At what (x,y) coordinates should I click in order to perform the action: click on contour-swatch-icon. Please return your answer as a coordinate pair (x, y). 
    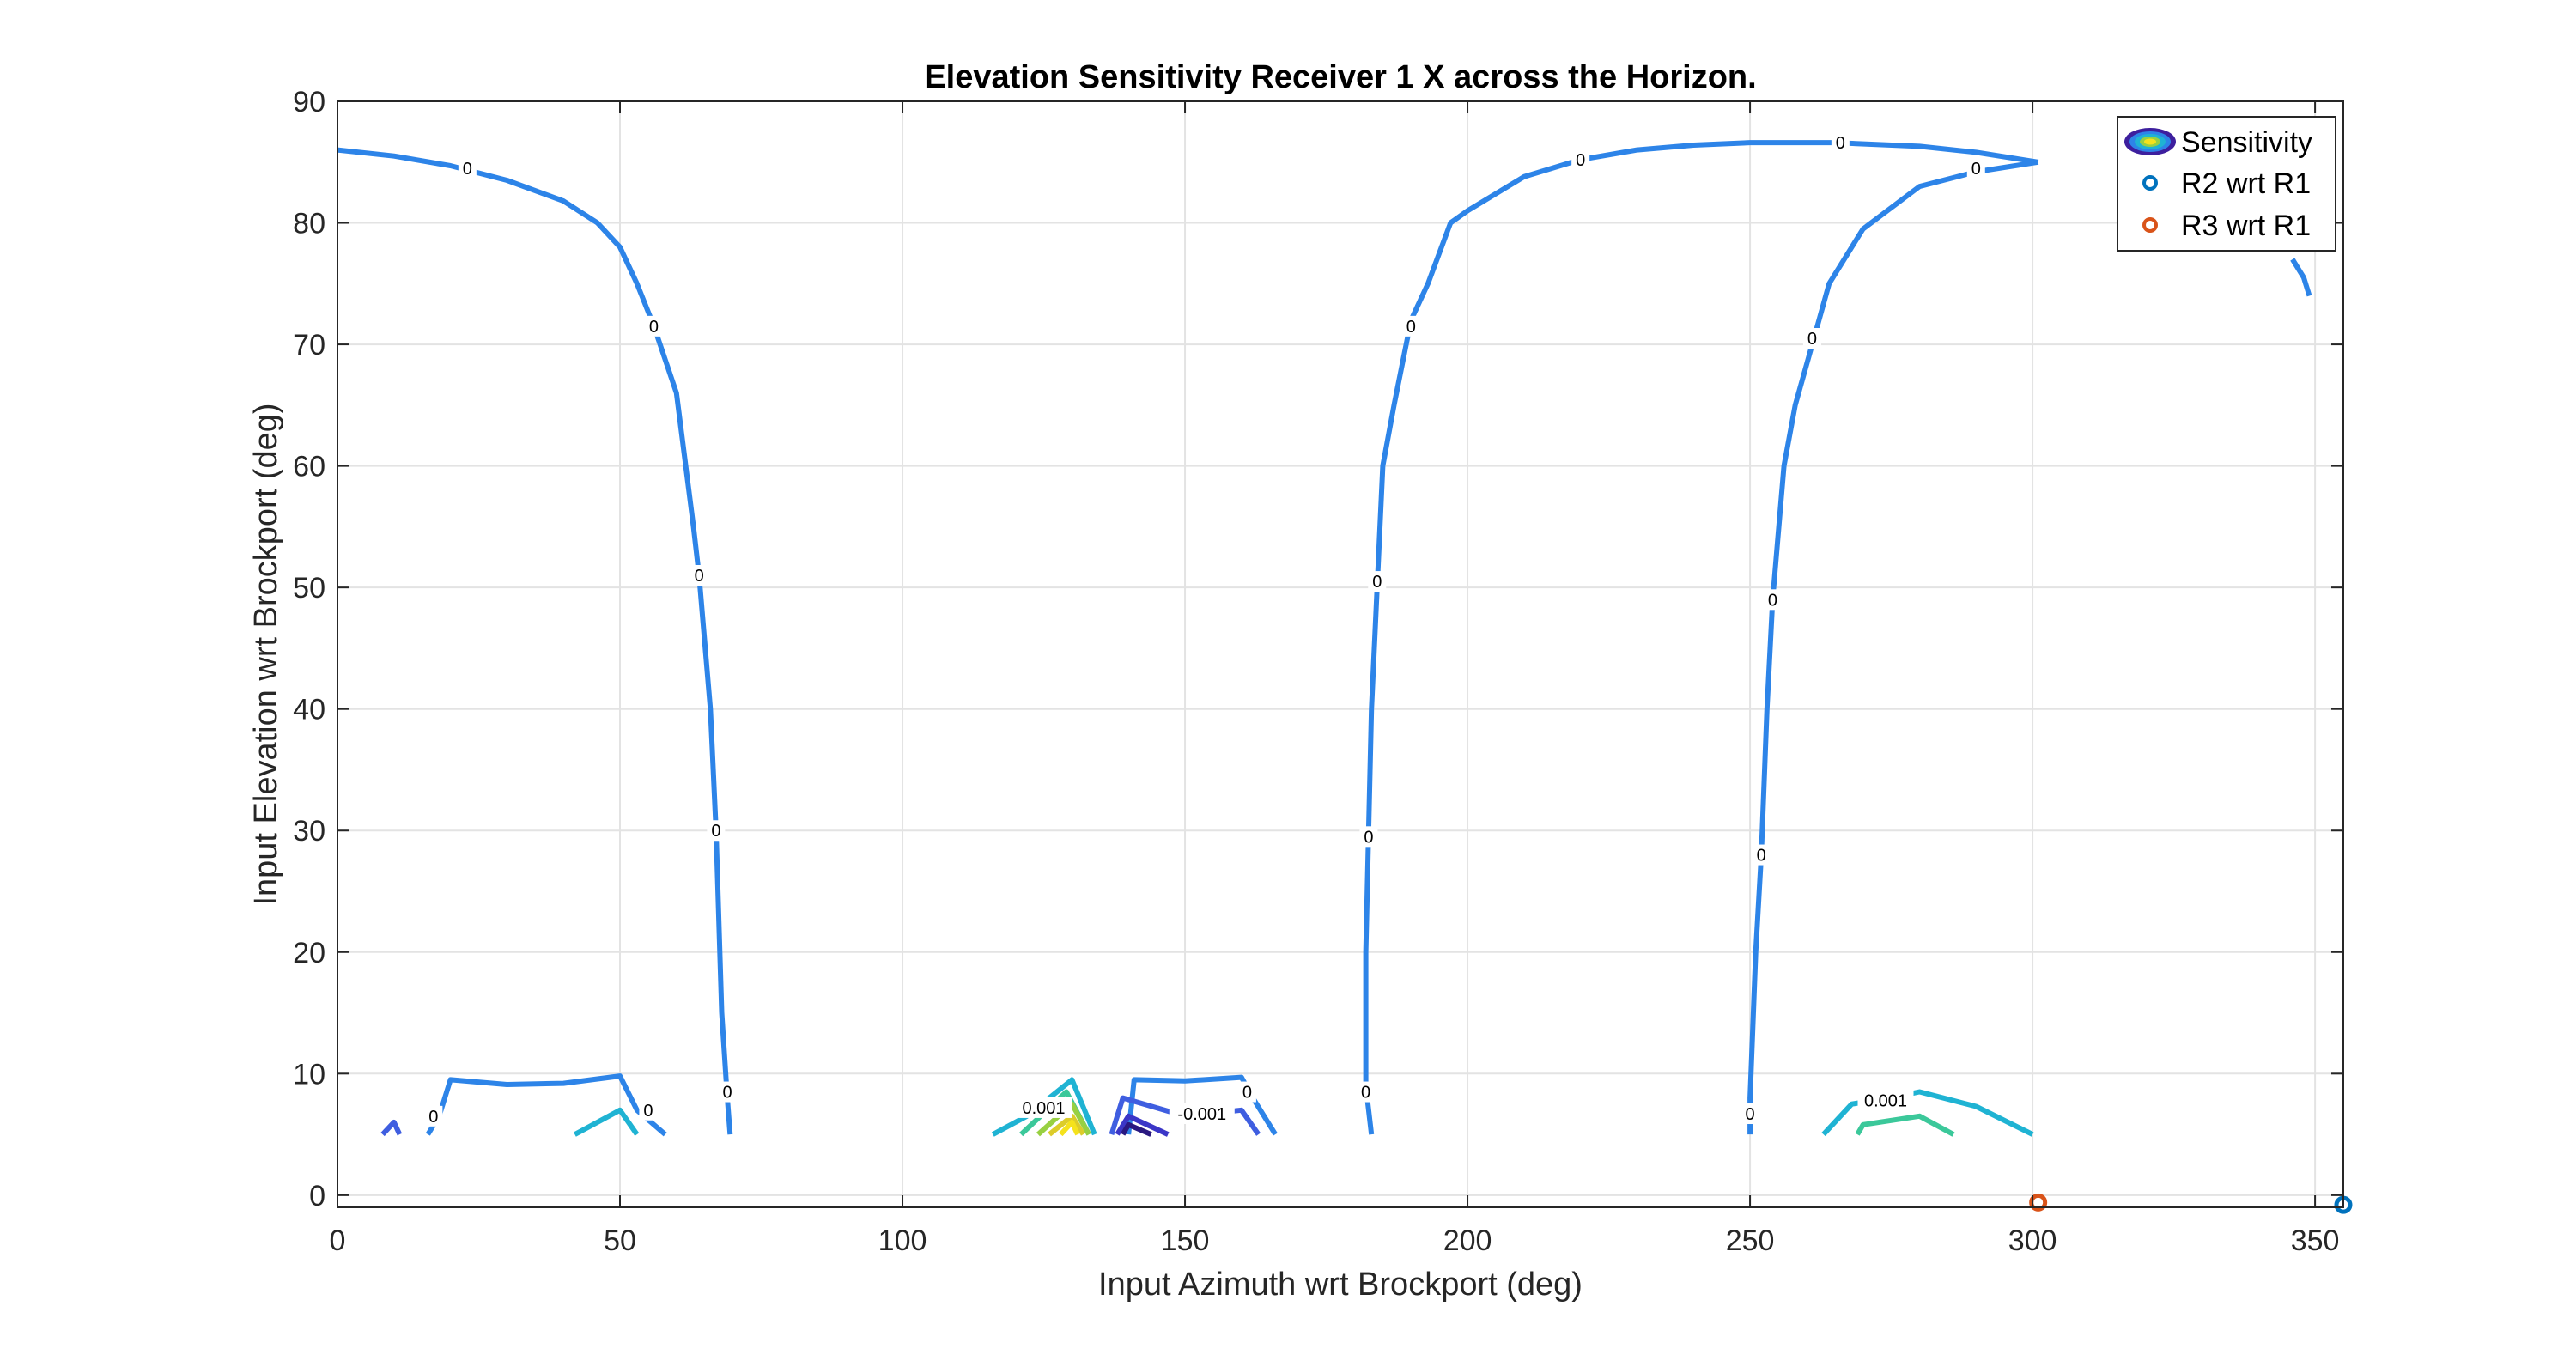
    Looking at the image, I should click on (2150, 141).